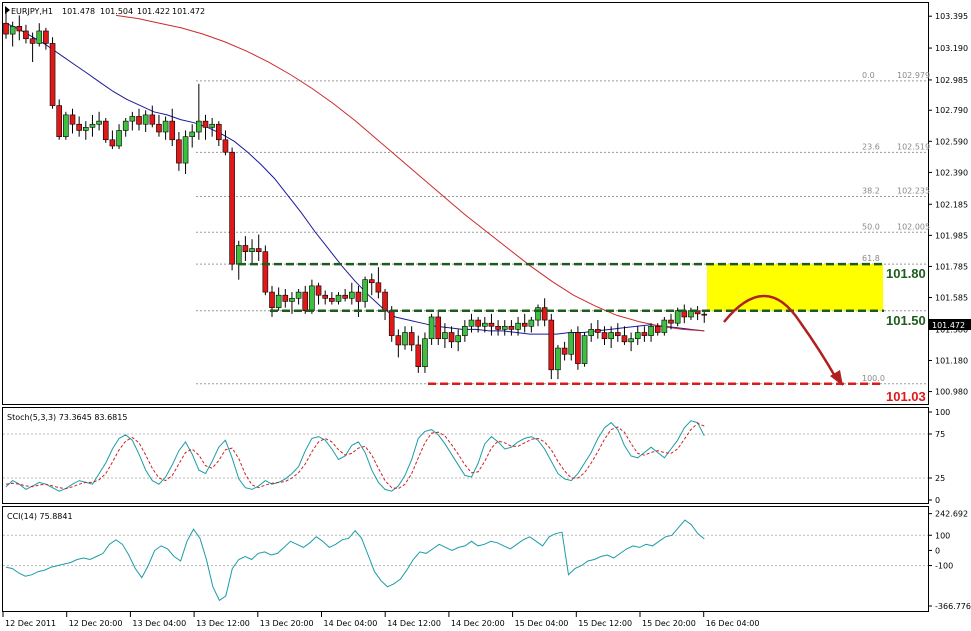 The image size is (971, 631). I want to click on target-zone, so click(795, 287).